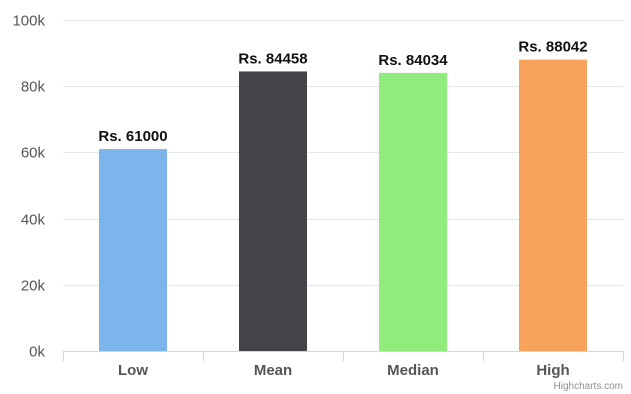  I want to click on credit-link: Highcharts.com, so click(588, 386).